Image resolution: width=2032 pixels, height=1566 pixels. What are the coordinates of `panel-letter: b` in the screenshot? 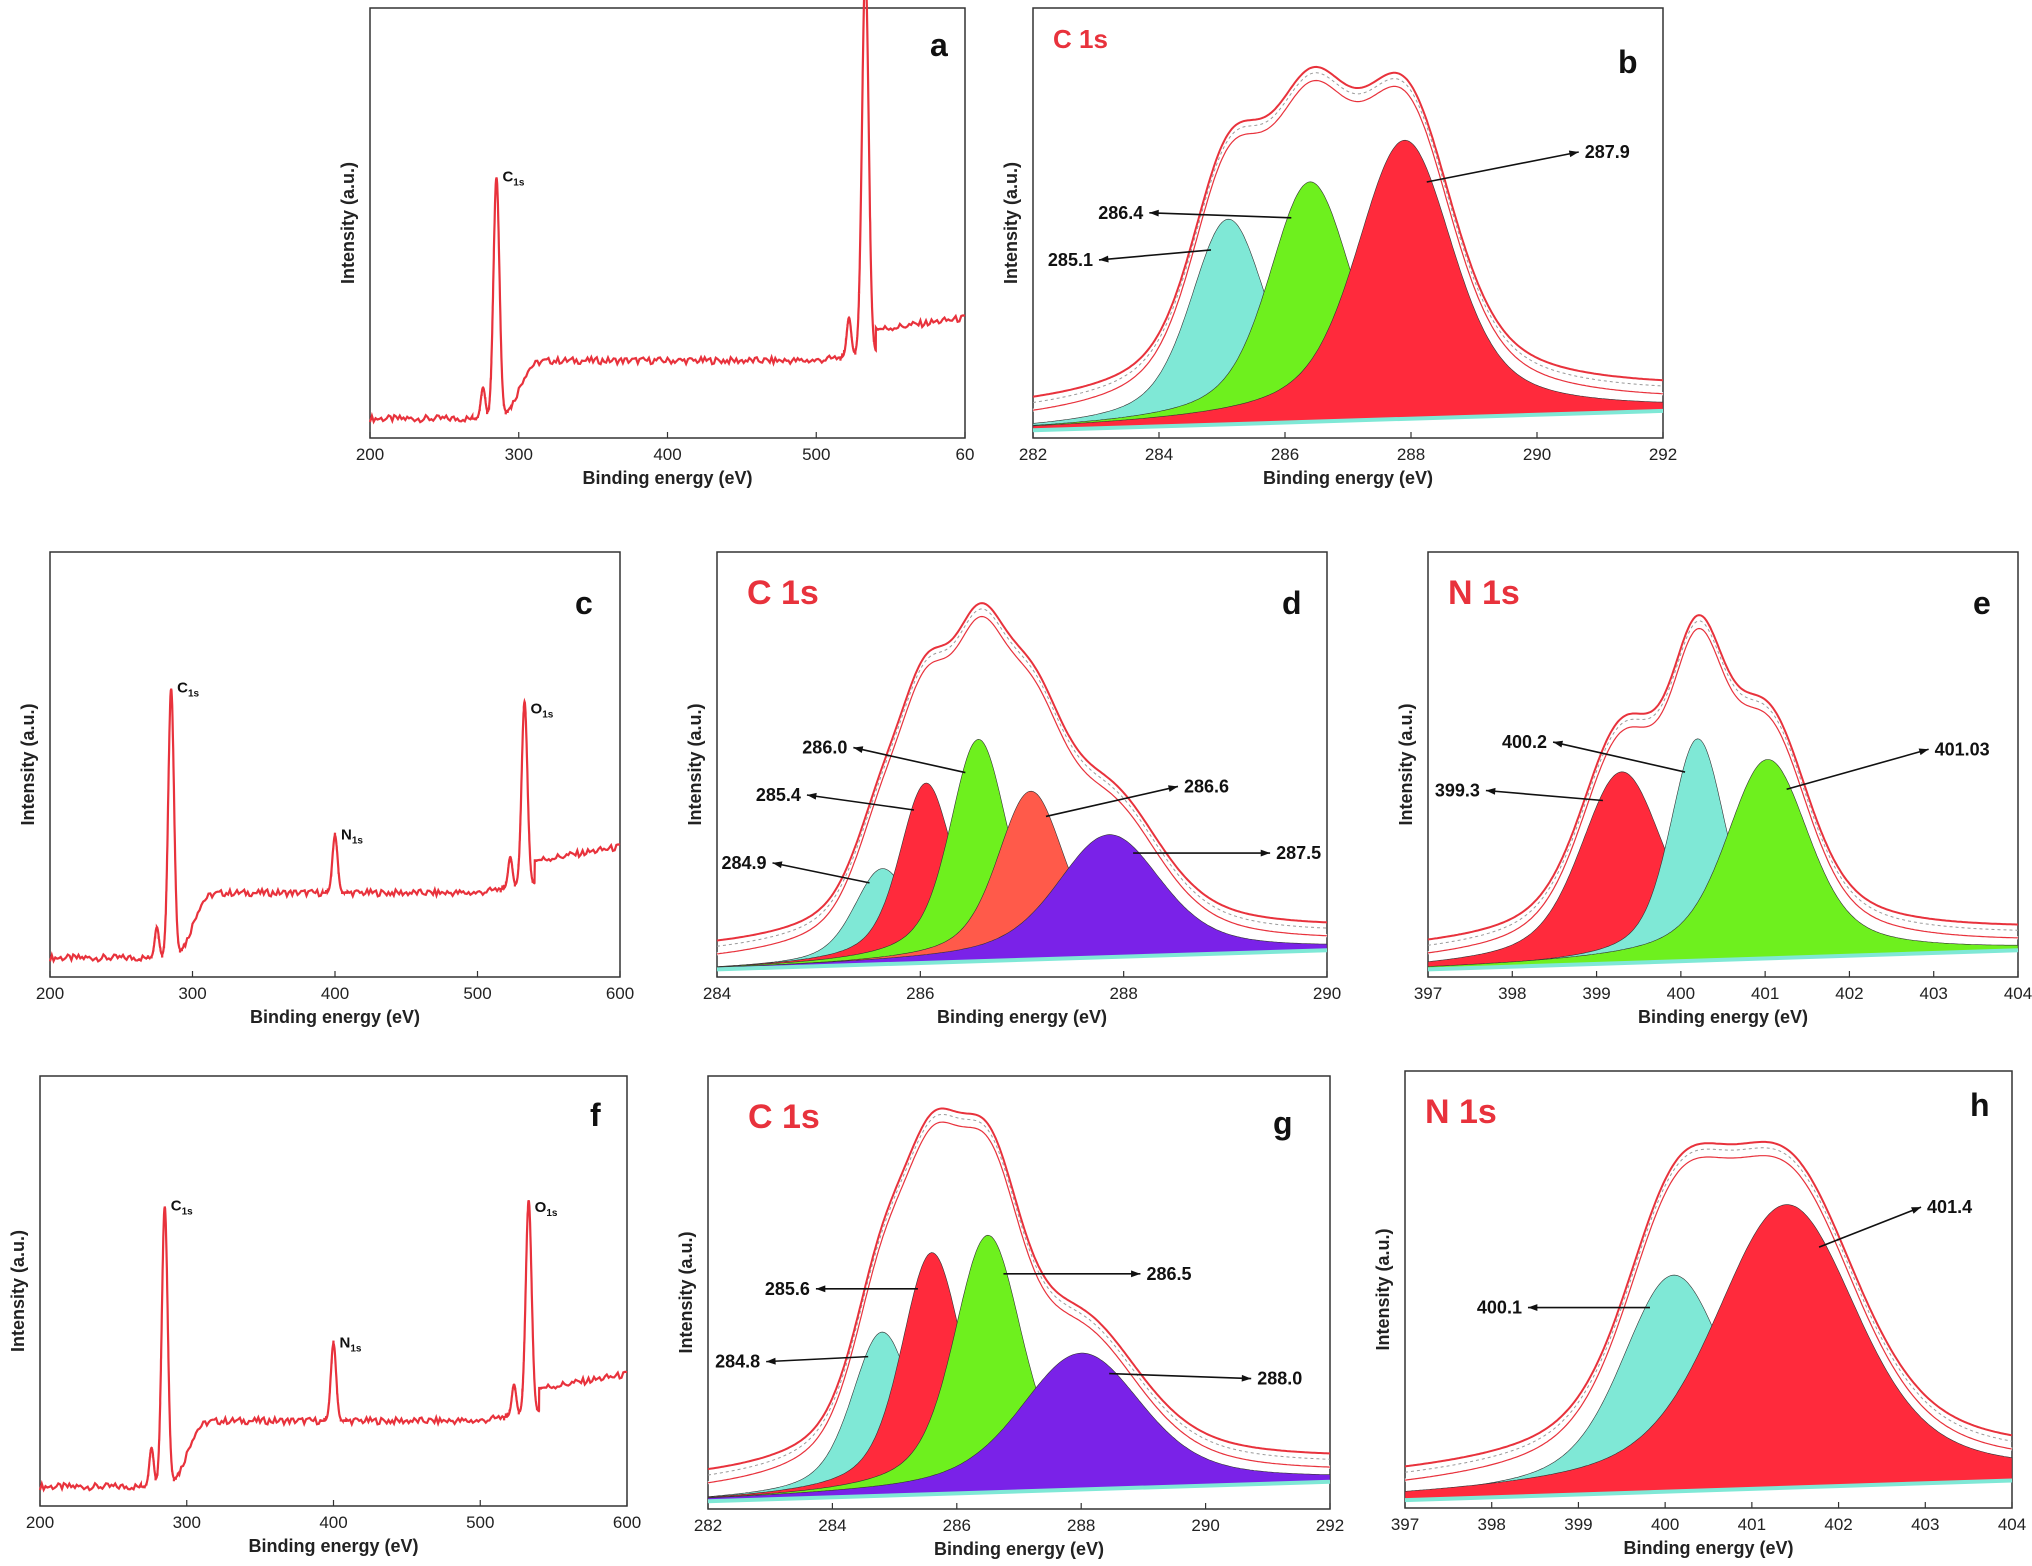 It's located at (1628, 62).